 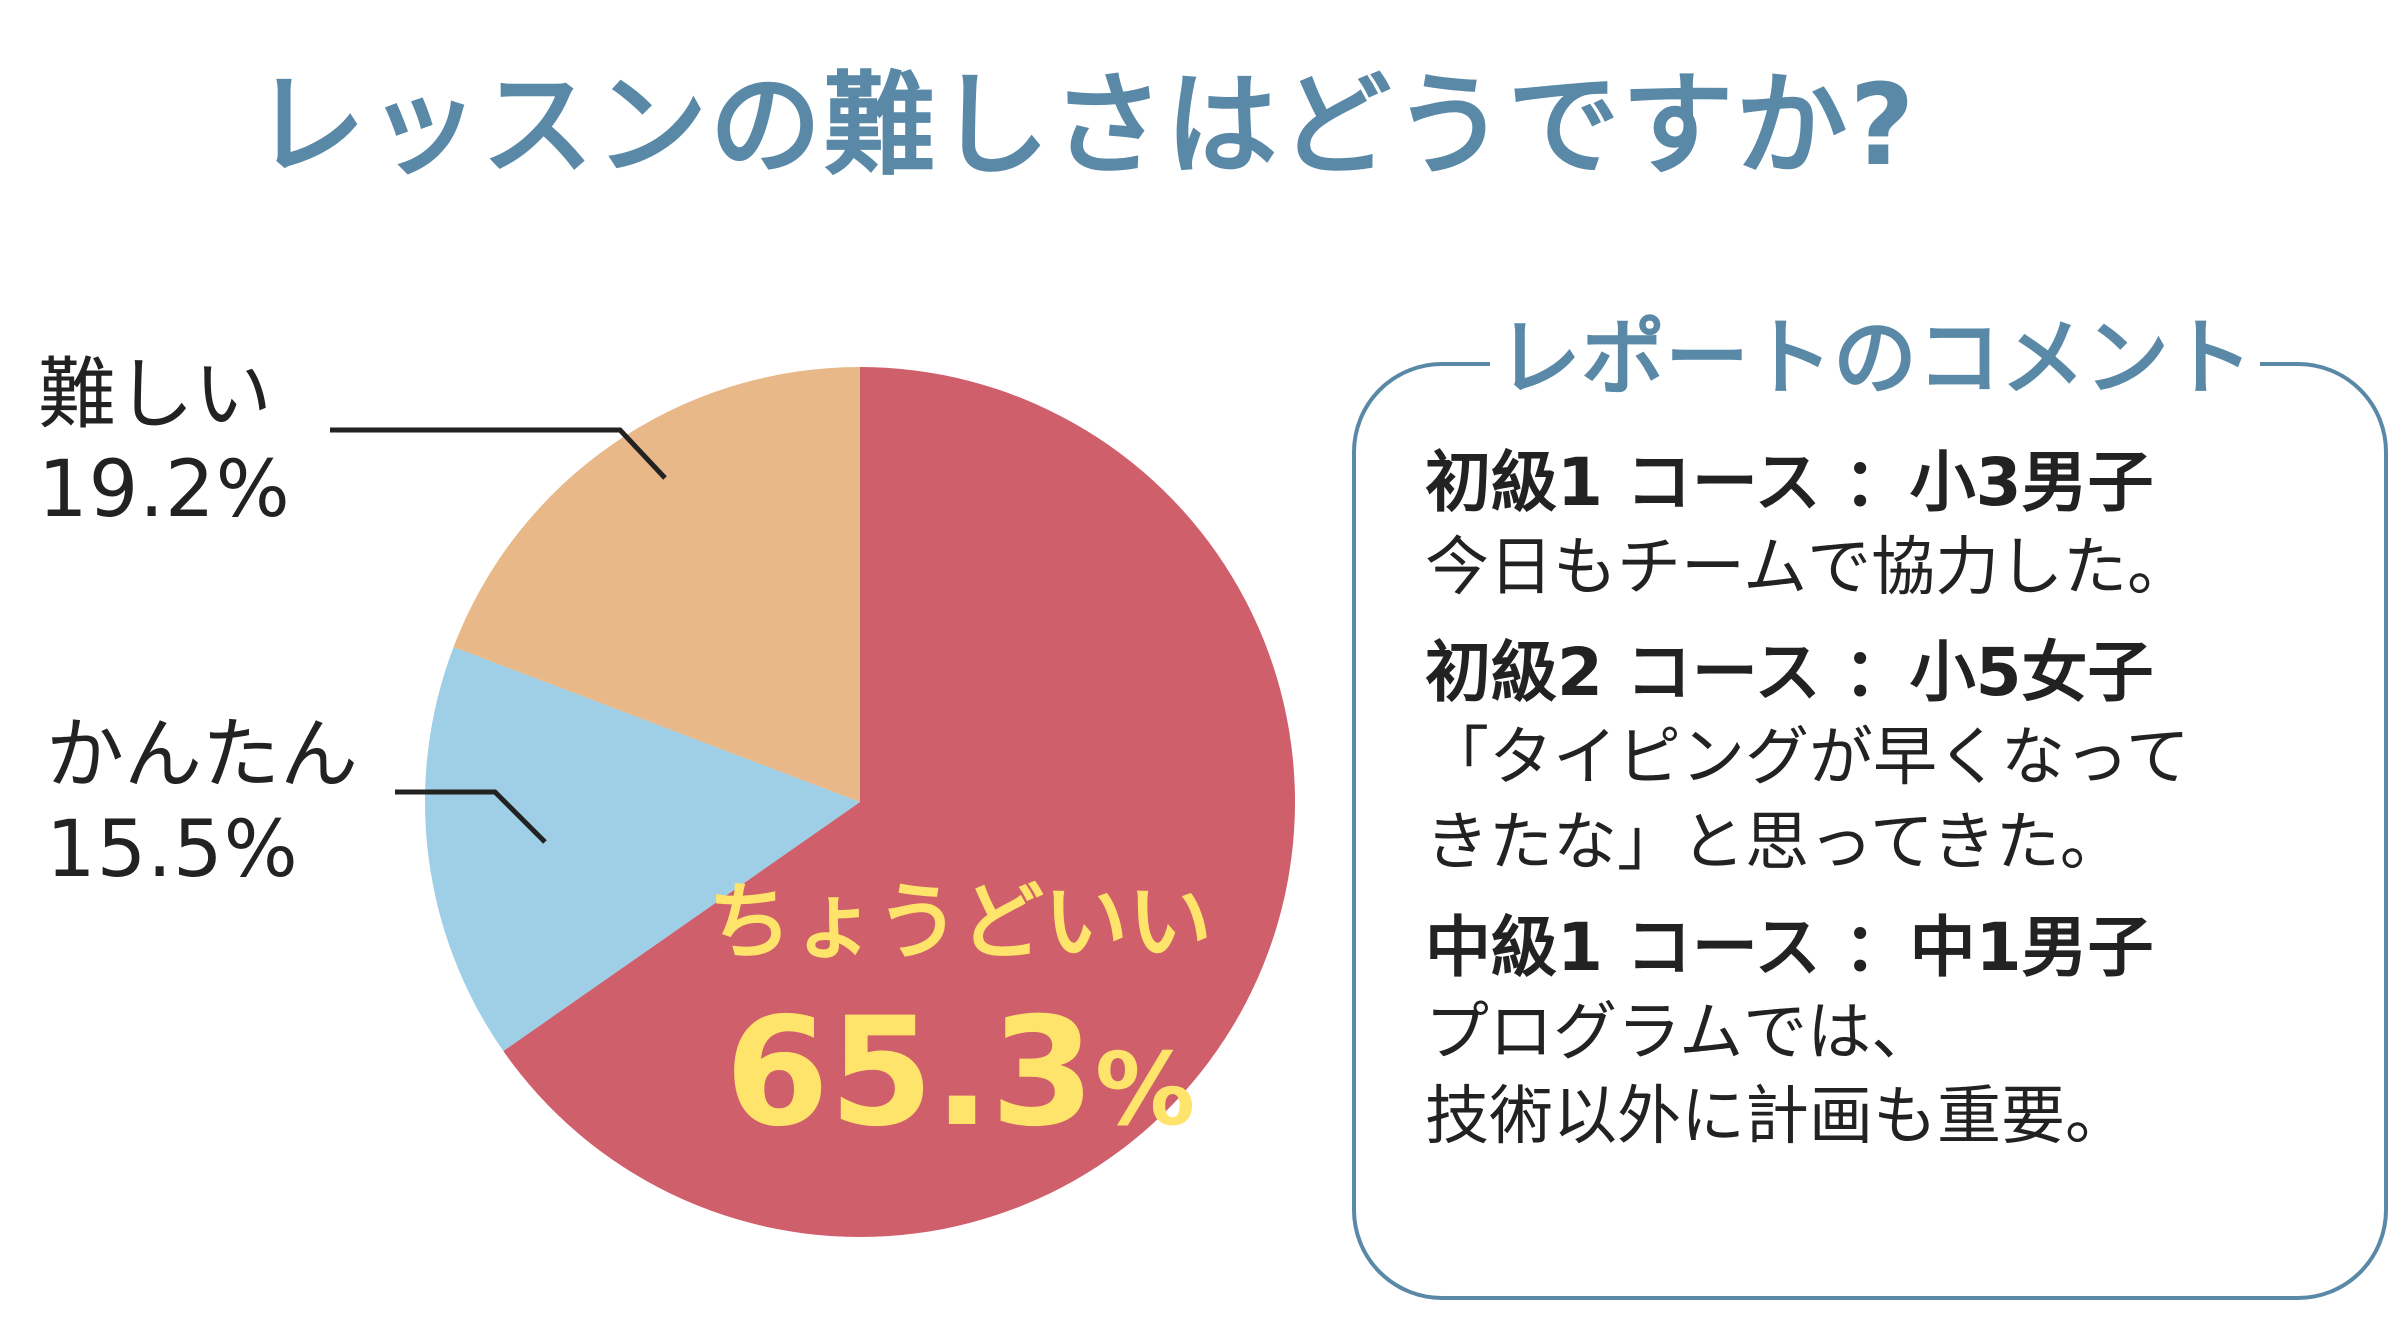 I want to click on slice-value: 65.3, so click(x=909, y=1073).